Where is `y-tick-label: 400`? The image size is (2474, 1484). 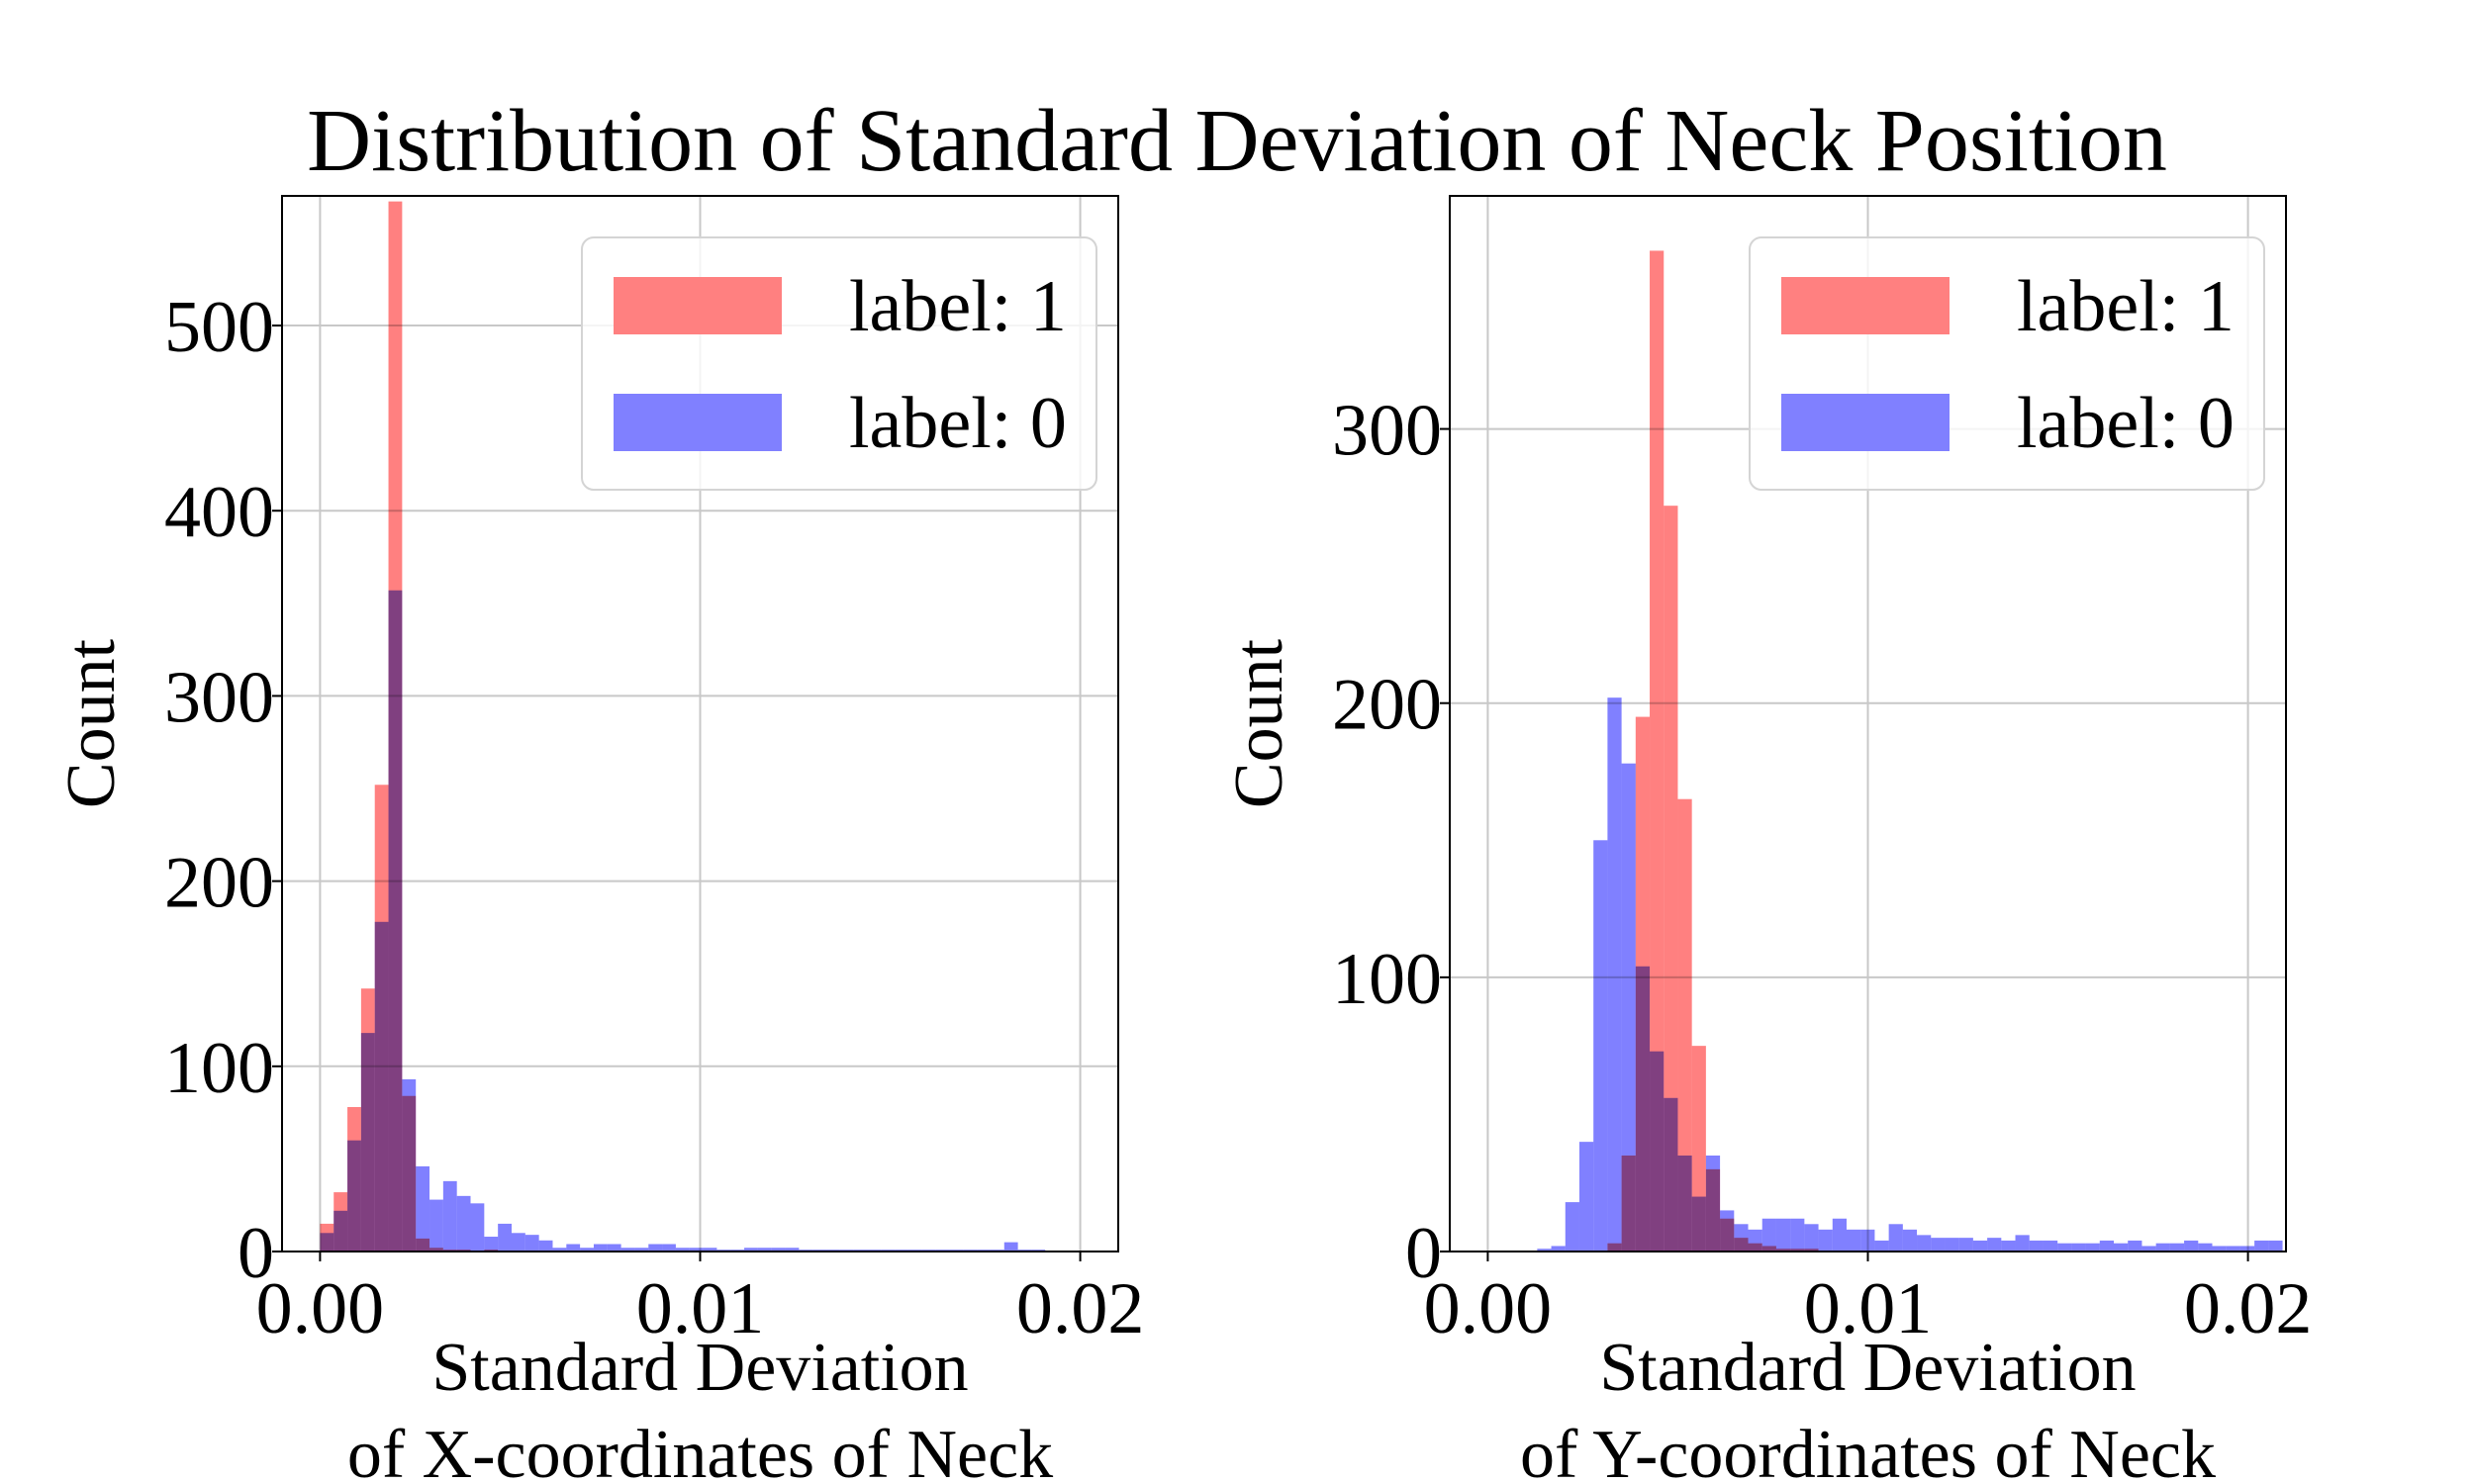
y-tick-label: 400 is located at coordinates (219, 512).